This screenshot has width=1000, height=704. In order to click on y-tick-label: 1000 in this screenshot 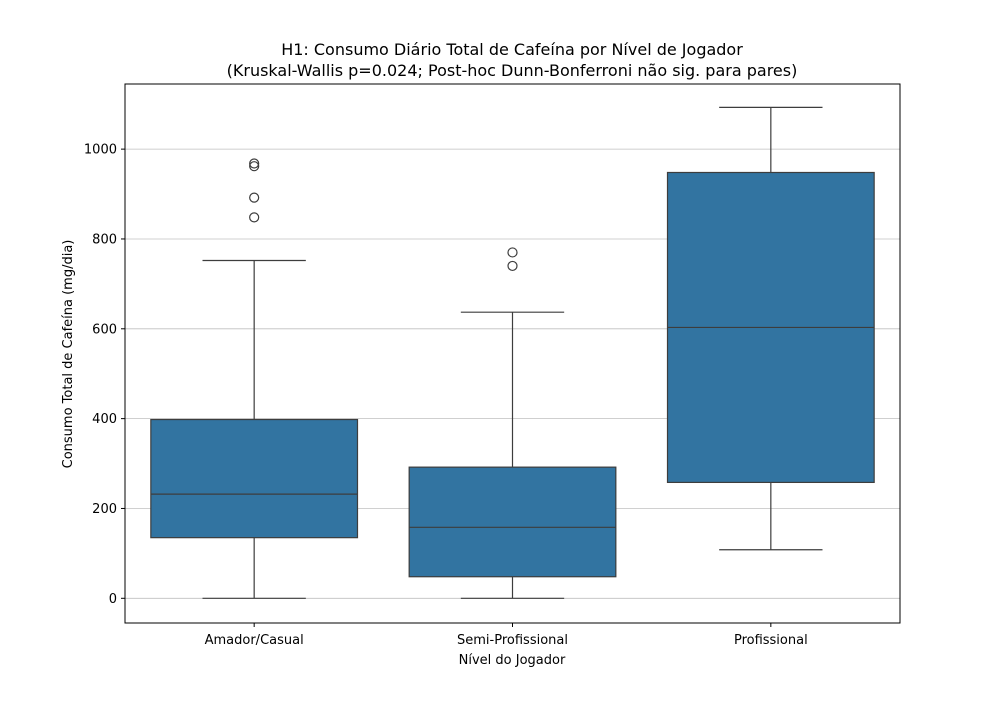, I will do `click(100, 150)`.